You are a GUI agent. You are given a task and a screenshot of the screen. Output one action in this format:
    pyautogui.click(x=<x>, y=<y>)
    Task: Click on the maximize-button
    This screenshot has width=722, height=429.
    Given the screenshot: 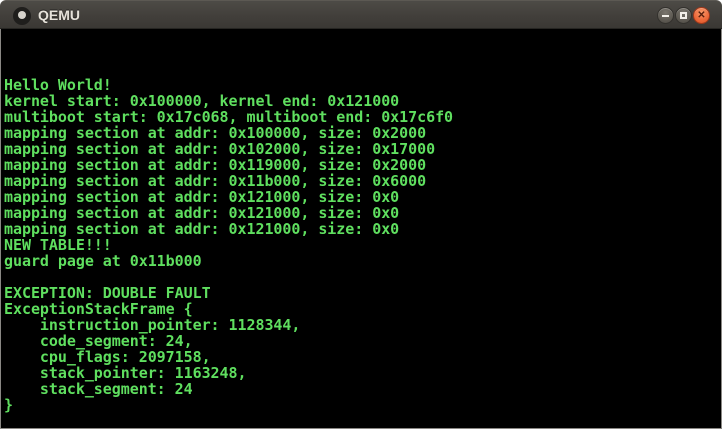 What is the action you would take?
    pyautogui.click(x=683, y=15)
    